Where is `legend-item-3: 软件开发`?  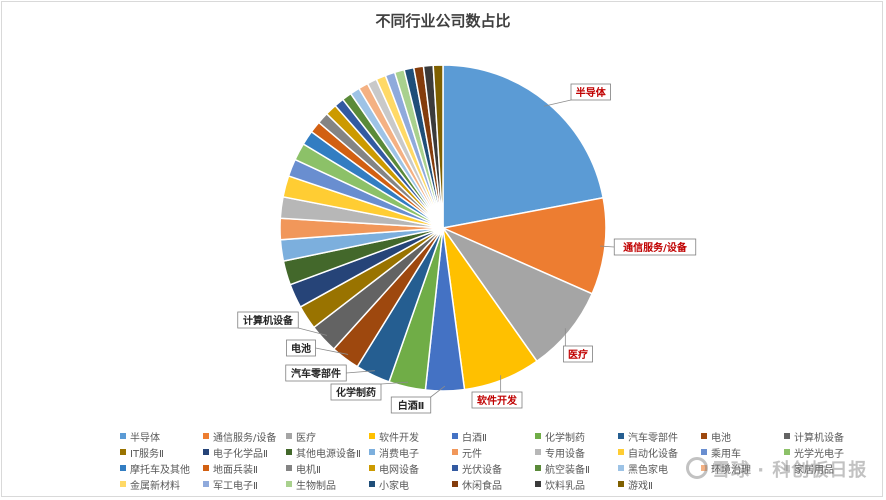
legend-item-3: 软件开发 is located at coordinates (410, 436).